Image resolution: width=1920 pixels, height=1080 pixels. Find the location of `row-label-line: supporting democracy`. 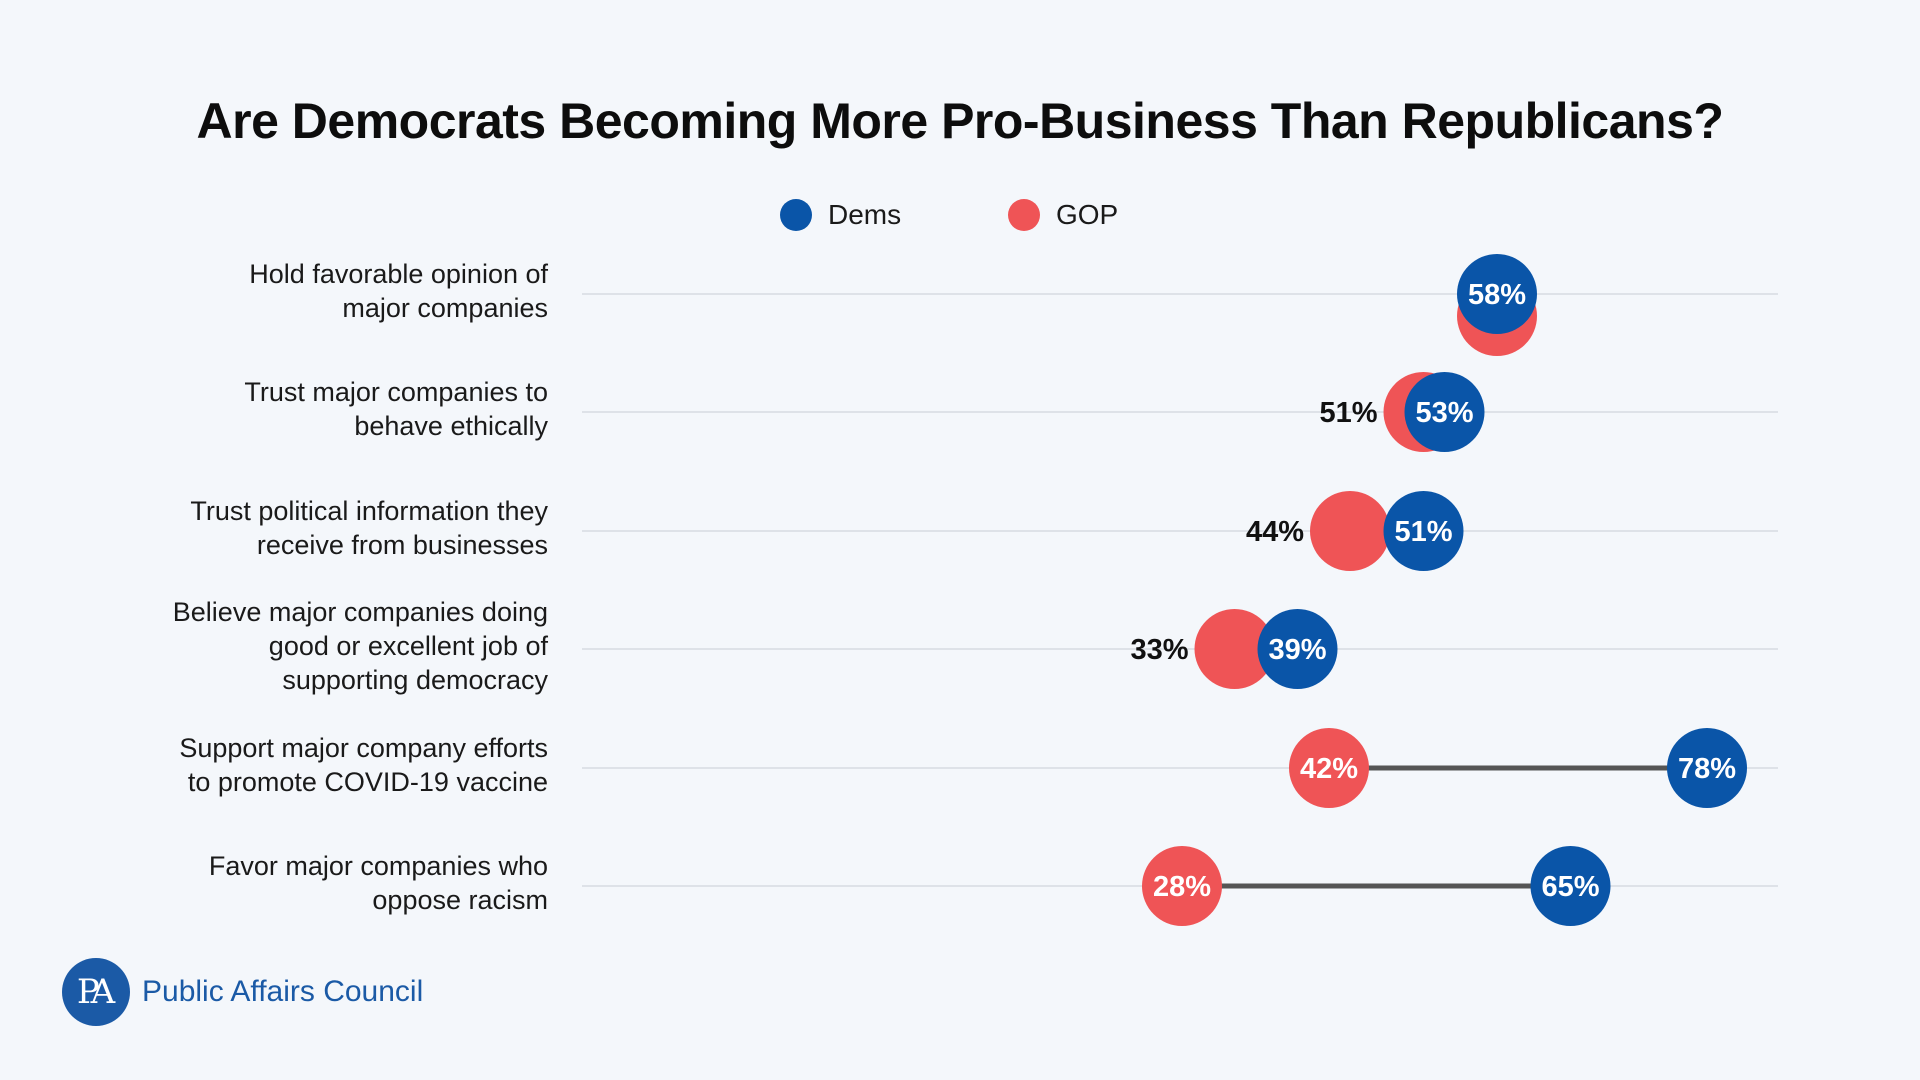

row-label-line: supporting democracy is located at coordinates (415, 680).